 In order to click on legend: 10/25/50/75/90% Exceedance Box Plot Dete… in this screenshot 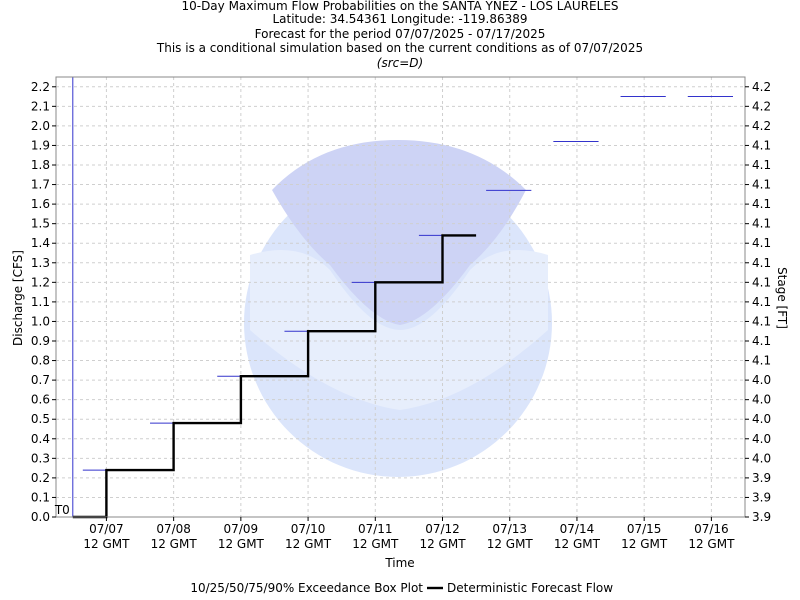, I will do `click(401, 588)`.